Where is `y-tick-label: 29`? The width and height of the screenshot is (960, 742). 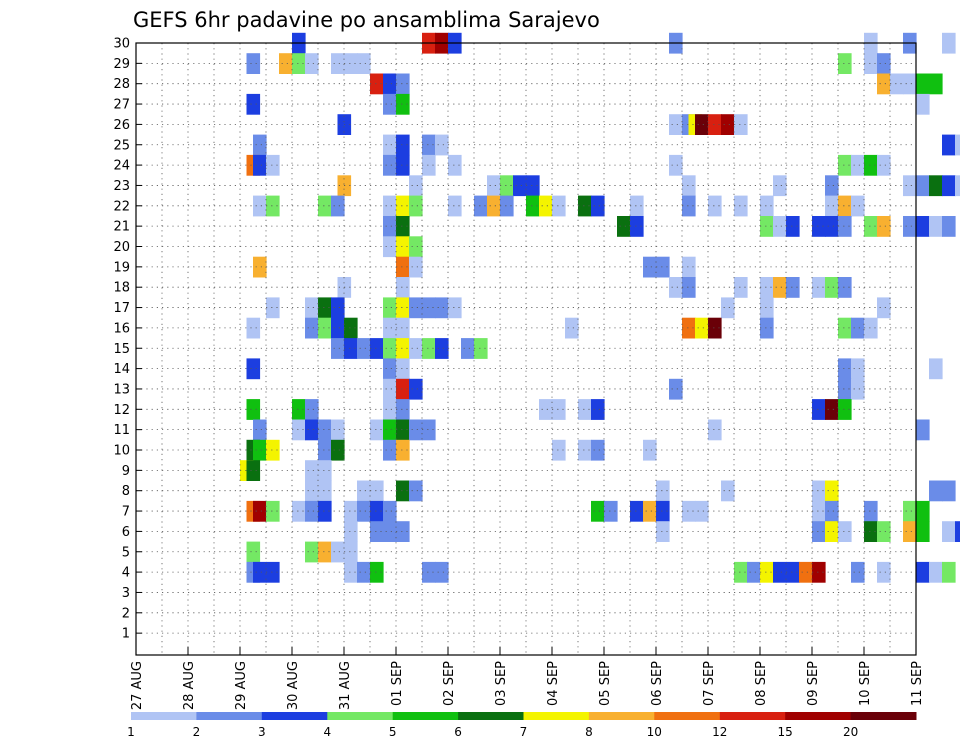 y-tick-label: 29 is located at coordinates (121, 64).